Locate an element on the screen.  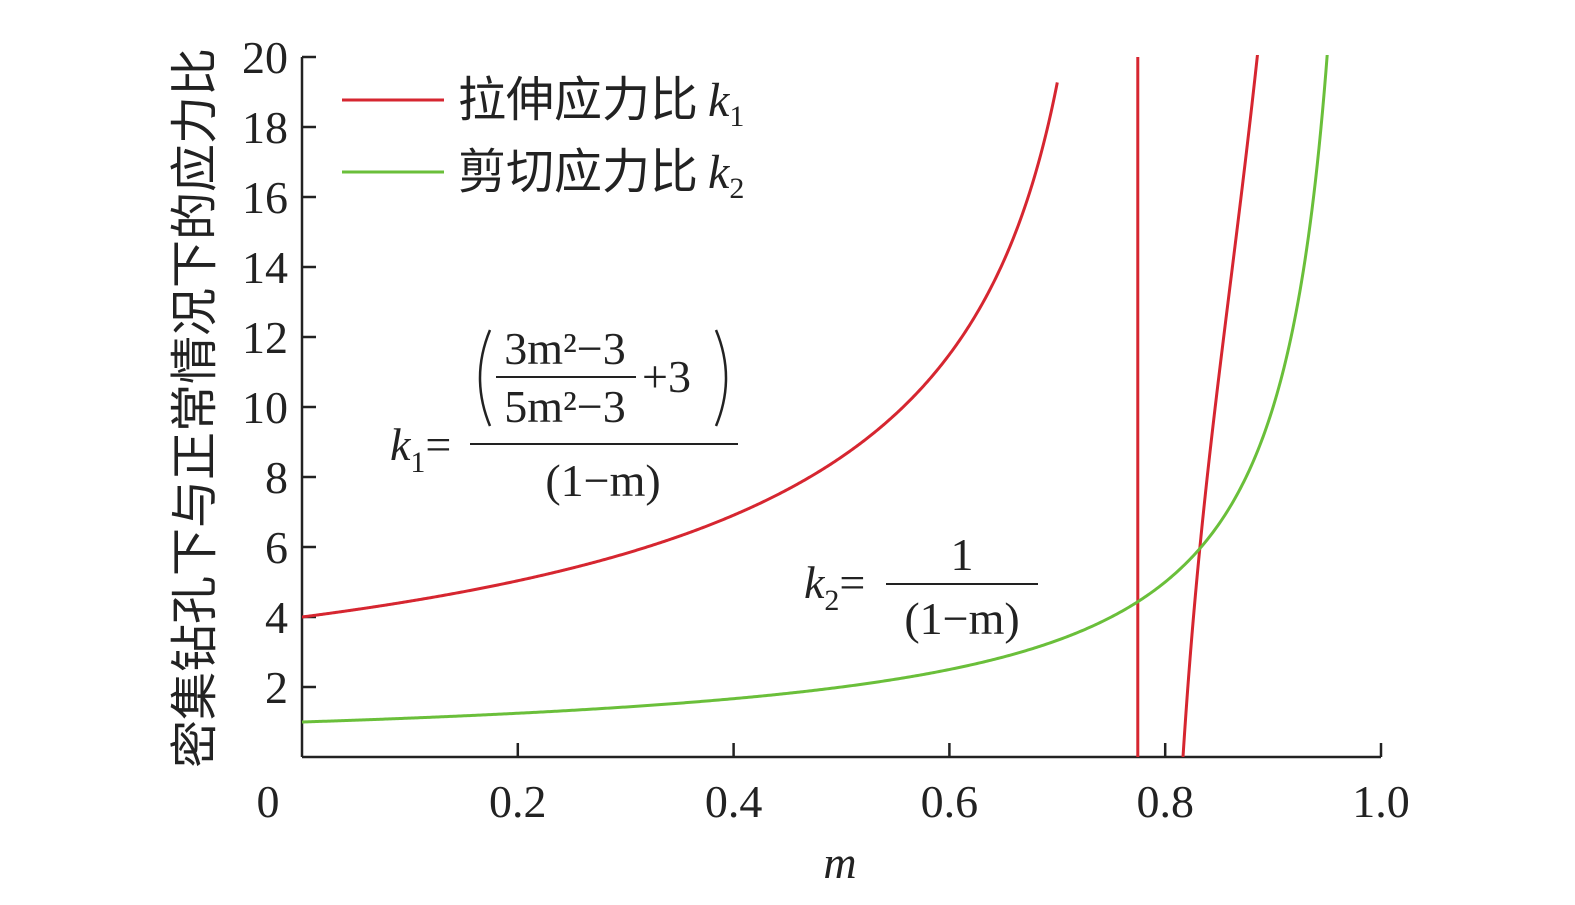
y-tick-label: 14 is located at coordinates (265, 267).